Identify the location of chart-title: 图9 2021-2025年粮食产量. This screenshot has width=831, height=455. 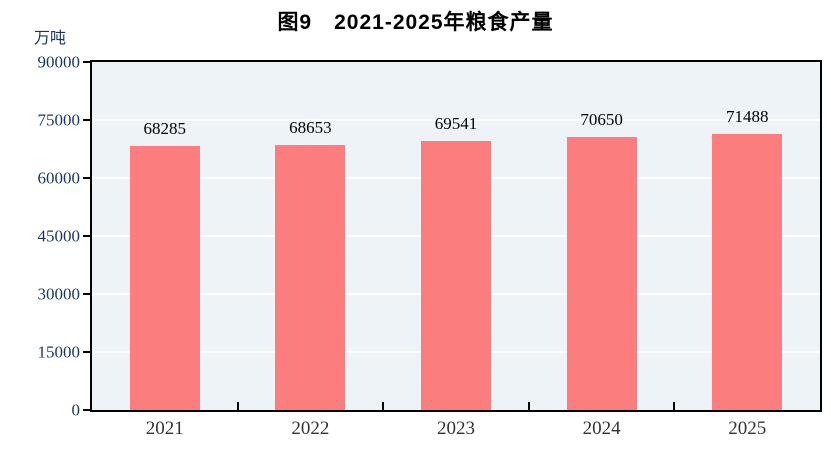
(415, 22).